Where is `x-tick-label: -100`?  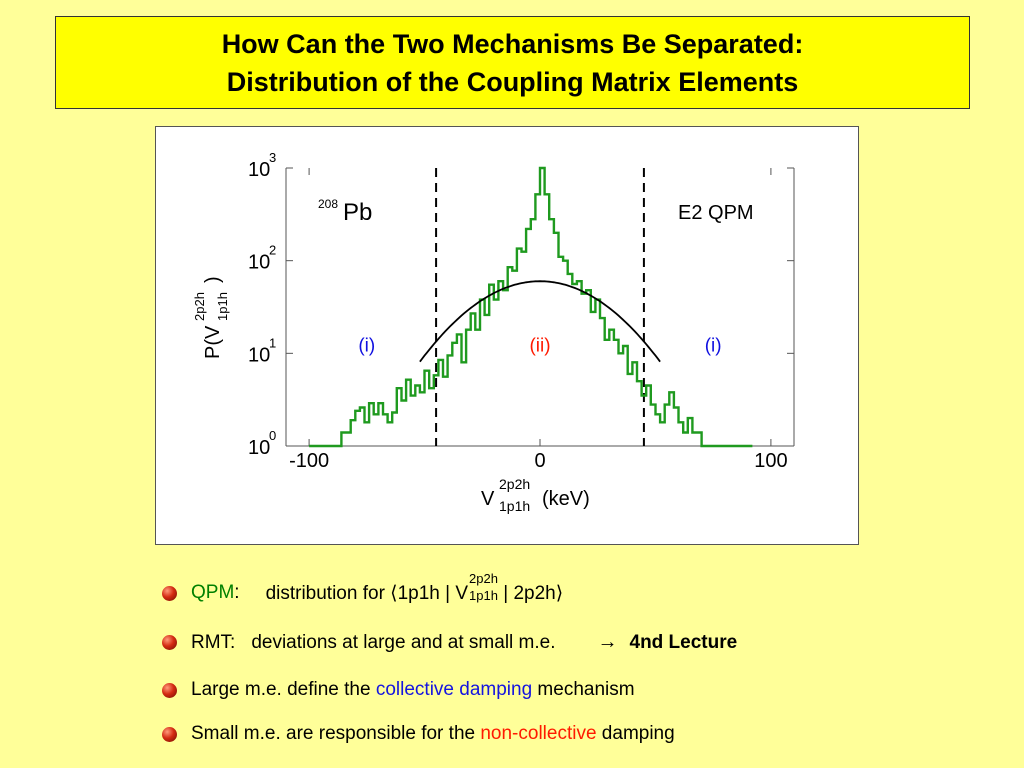
x-tick-label: -100 is located at coordinates (309, 461).